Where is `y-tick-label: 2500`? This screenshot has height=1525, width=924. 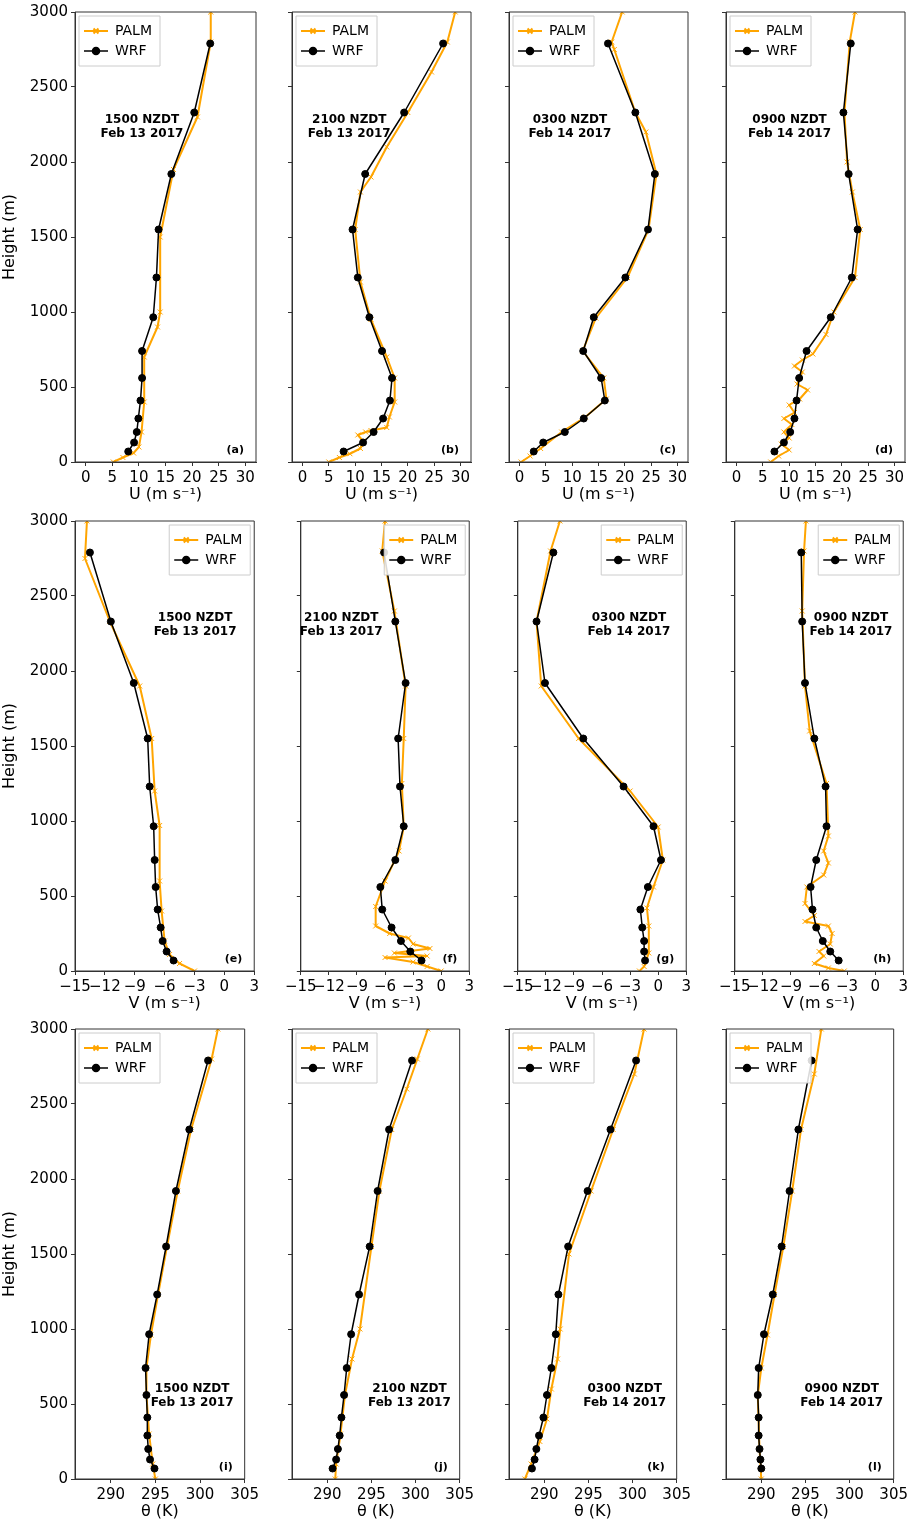 y-tick-label: 2500 is located at coordinates (48, 1102).